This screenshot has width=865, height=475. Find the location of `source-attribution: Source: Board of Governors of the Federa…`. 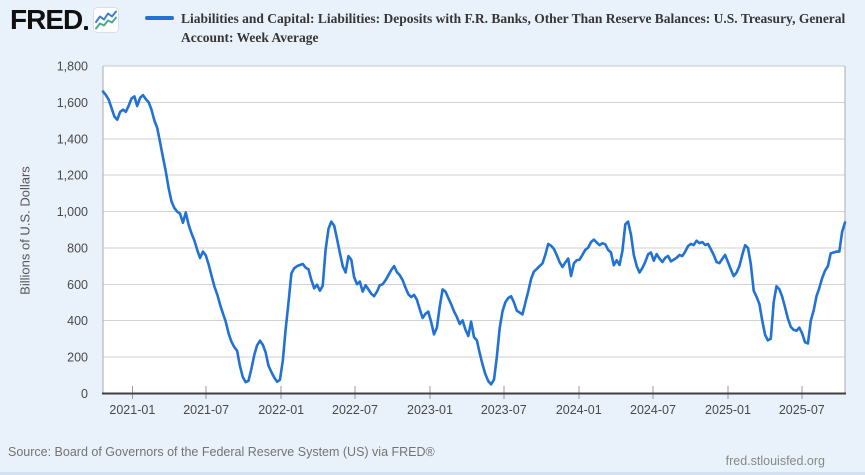

source-attribution: Source: Board of Governors of the Federa… is located at coordinates (221, 452).